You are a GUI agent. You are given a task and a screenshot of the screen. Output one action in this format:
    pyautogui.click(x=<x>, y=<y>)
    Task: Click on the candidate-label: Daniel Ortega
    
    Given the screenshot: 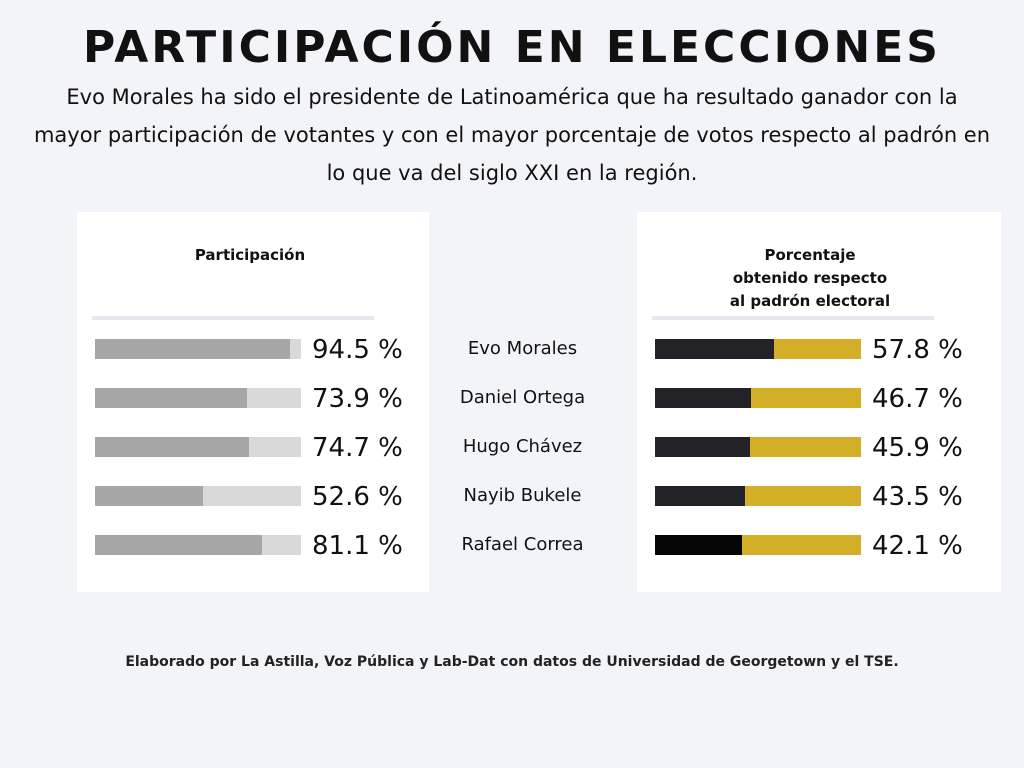 What is the action you would take?
    pyautogui.click(x=522, y=397)
    